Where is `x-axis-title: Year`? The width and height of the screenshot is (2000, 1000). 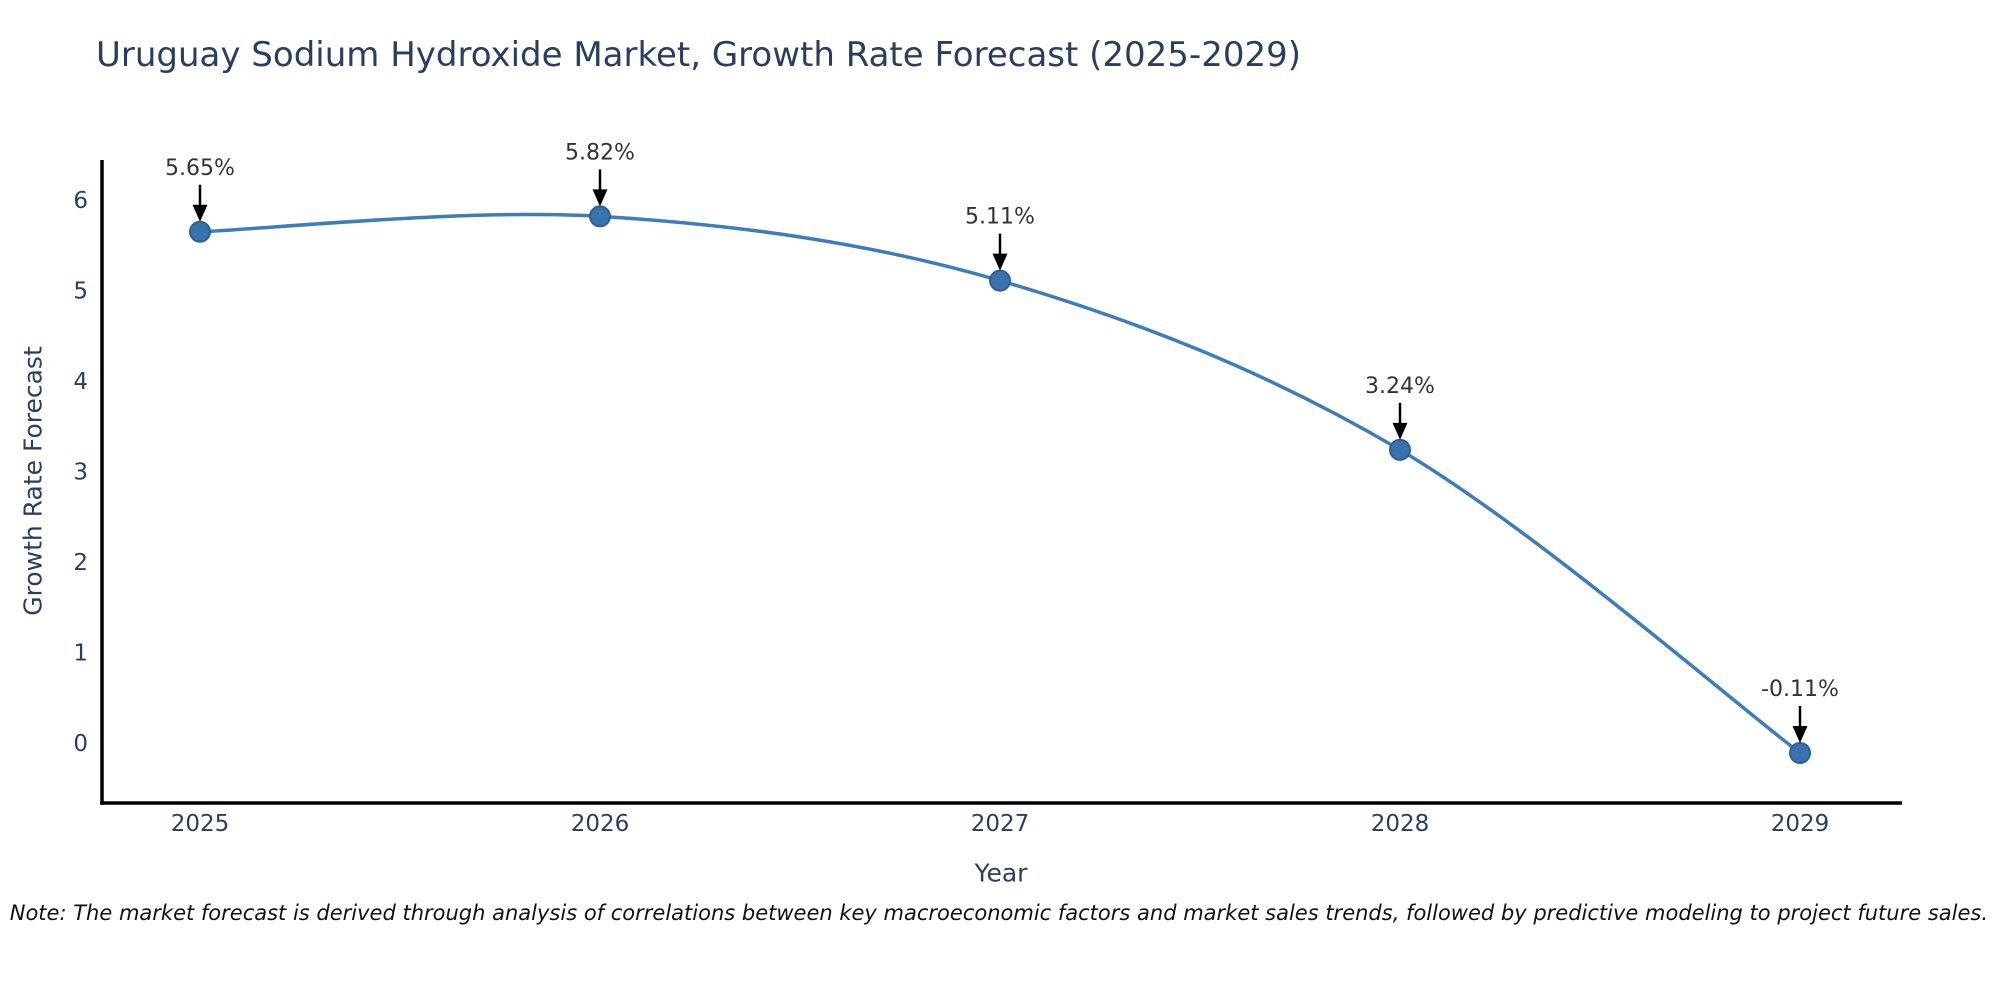 x-axis-title: Year is located at coordinates (1001, 873).